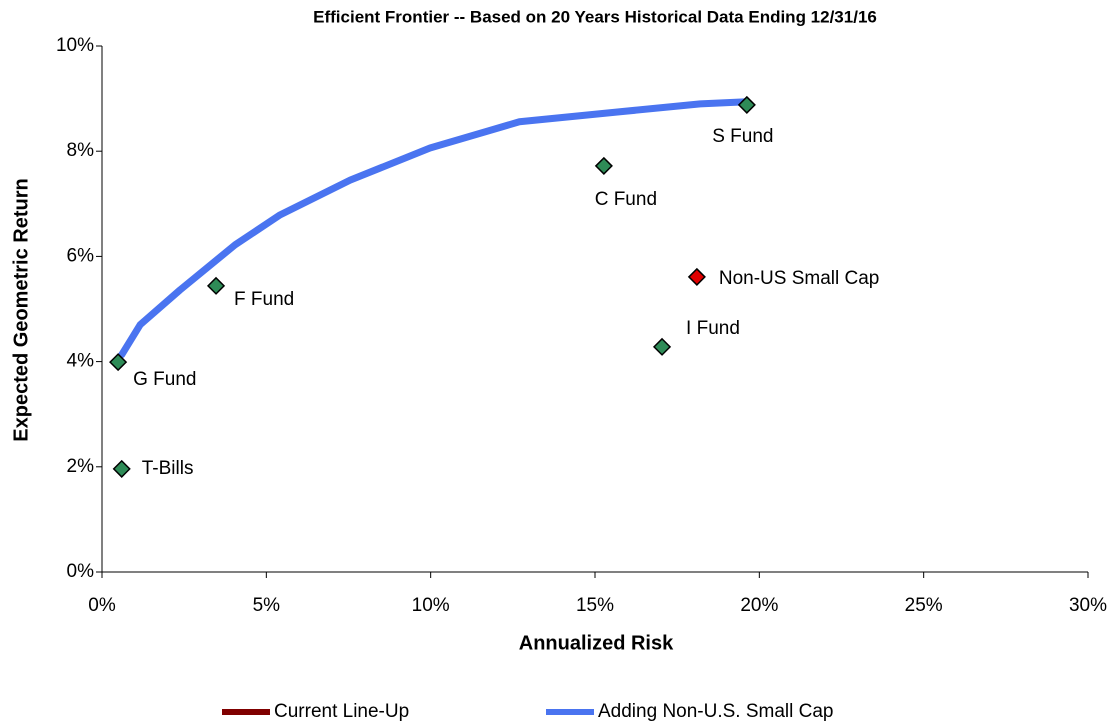 The image size is (1116, 726). Describe the element at coordinates (742, 136) in the screenshot. I see `point-label: S Fund` at that location.